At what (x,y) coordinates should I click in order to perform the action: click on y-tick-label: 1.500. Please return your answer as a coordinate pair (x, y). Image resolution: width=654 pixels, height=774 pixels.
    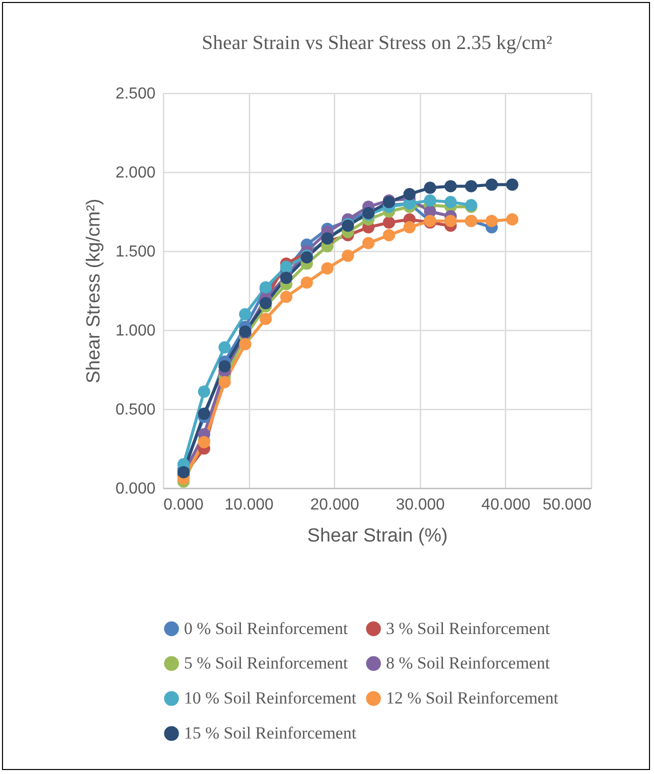
    Looking at the image, I should click on (135, 252).